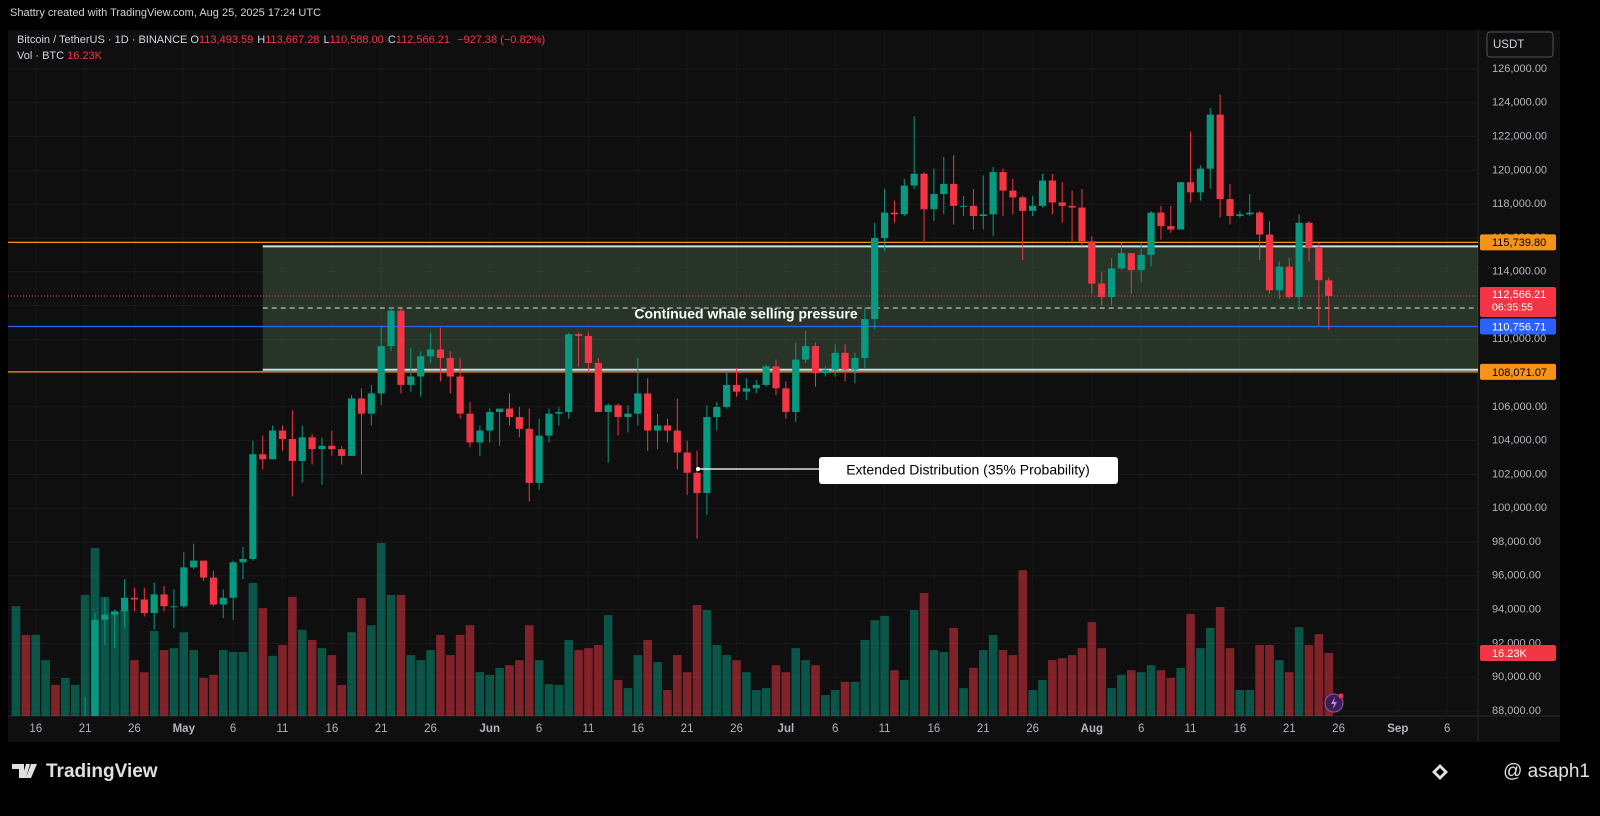 The width and height of the screenshot is (1600, 816). Describe the element at coordinates (1546, 771) in the screenshot. I see `author: @ asaph1` at that location.